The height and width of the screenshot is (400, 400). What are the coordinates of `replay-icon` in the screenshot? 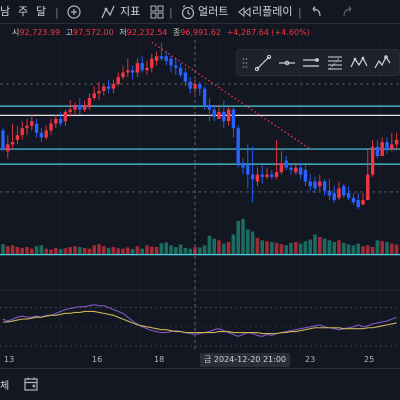 It's located at (244, 12).